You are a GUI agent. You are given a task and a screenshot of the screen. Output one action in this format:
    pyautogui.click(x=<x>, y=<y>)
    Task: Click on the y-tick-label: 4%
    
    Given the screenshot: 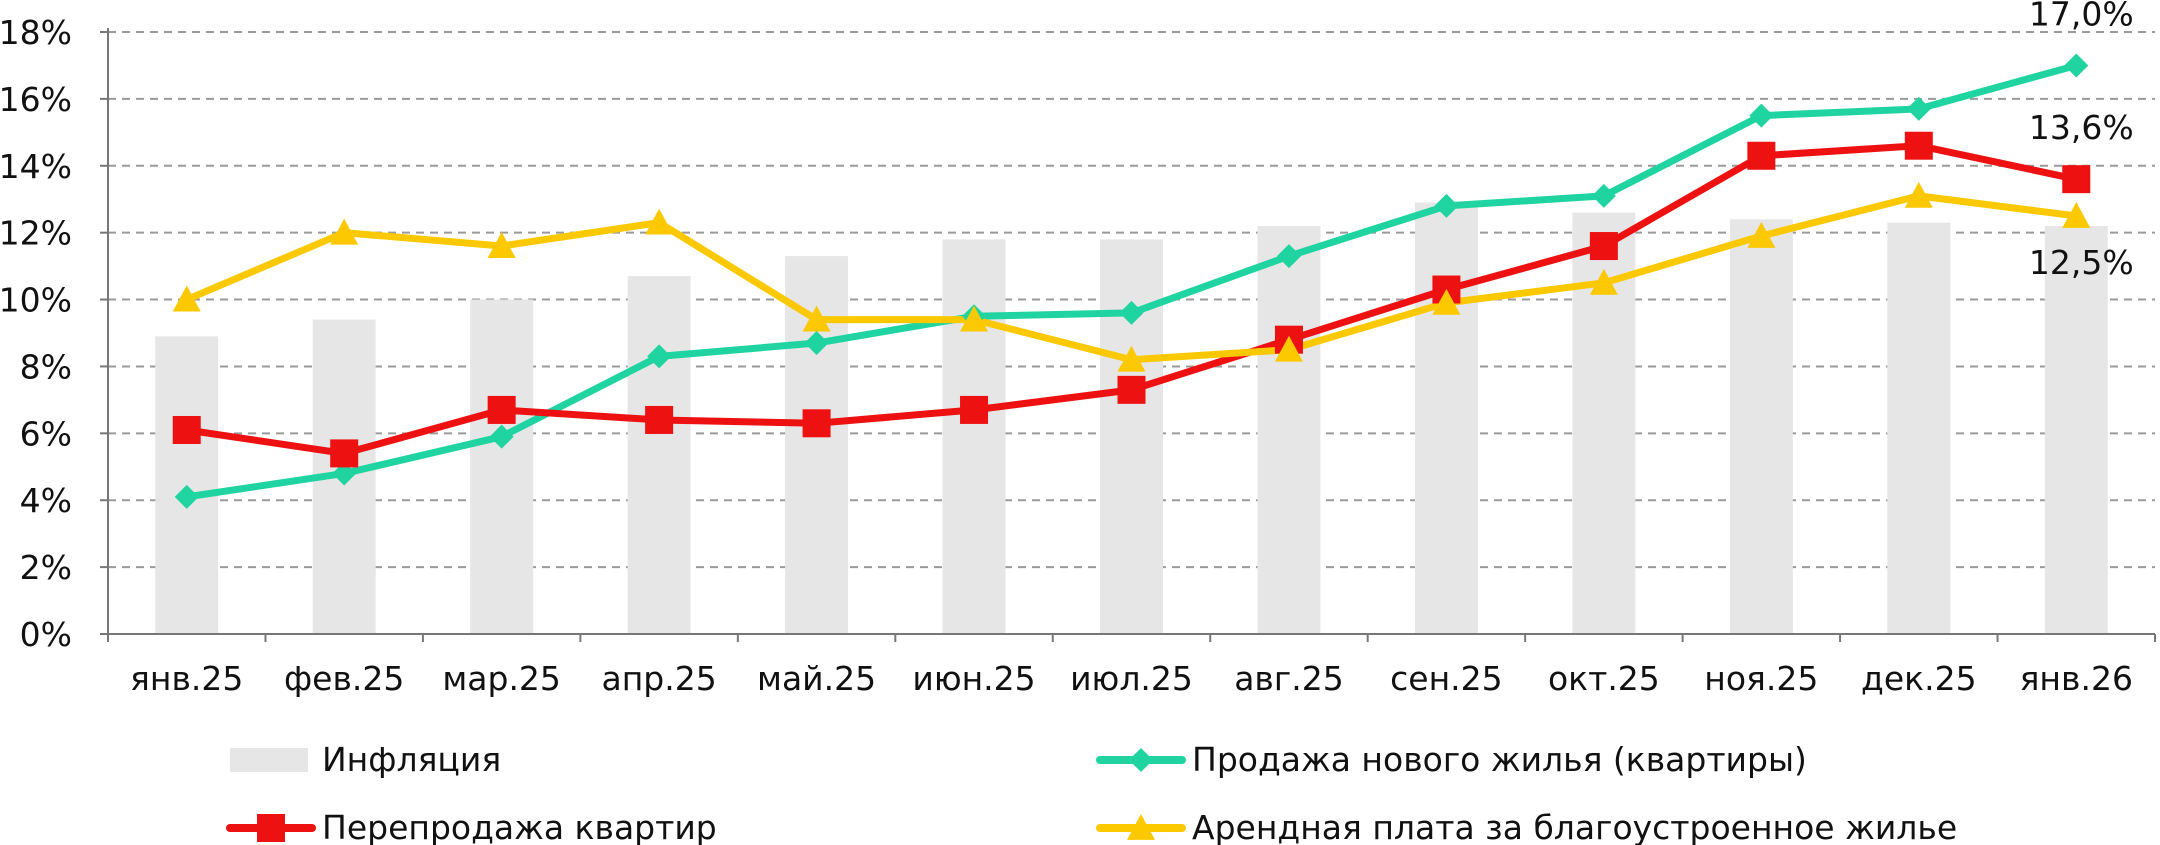 What is the action you would take?
    pyautogui.click(x=46, y=500)
    